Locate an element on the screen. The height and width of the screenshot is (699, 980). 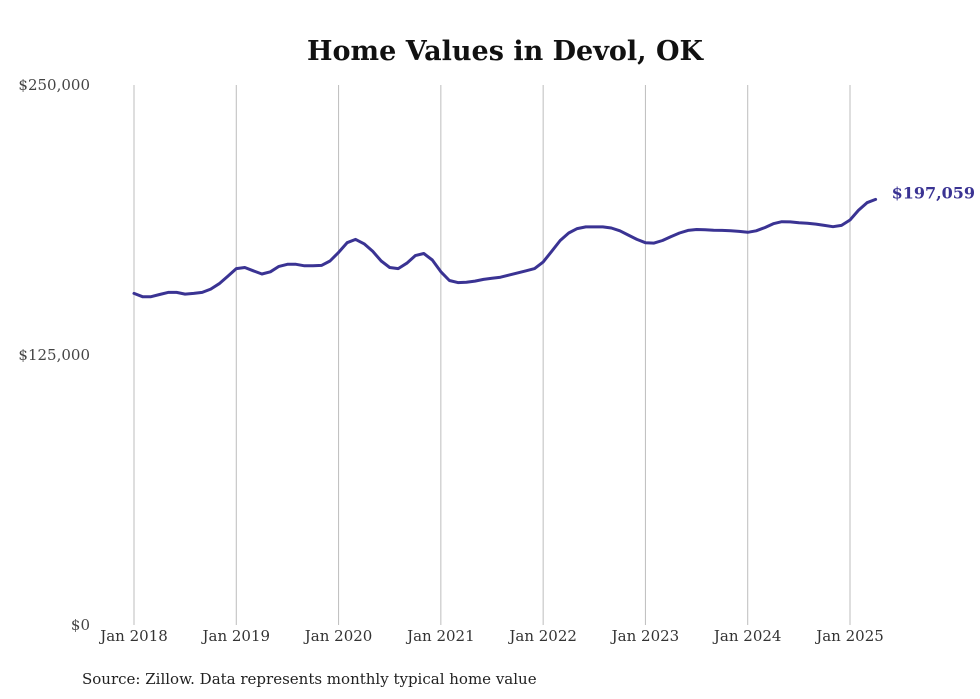
chart-title: Home Values in Devol, OK is located at coordinates (505, 51).